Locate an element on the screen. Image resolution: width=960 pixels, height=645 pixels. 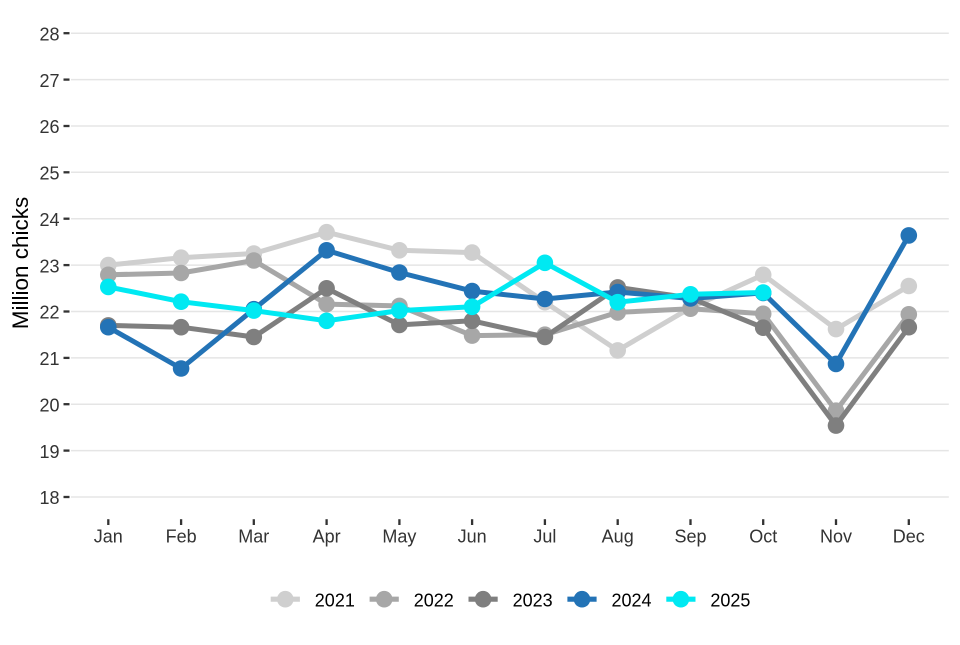
svg-text: 18 is located at coordinates (49, 498).